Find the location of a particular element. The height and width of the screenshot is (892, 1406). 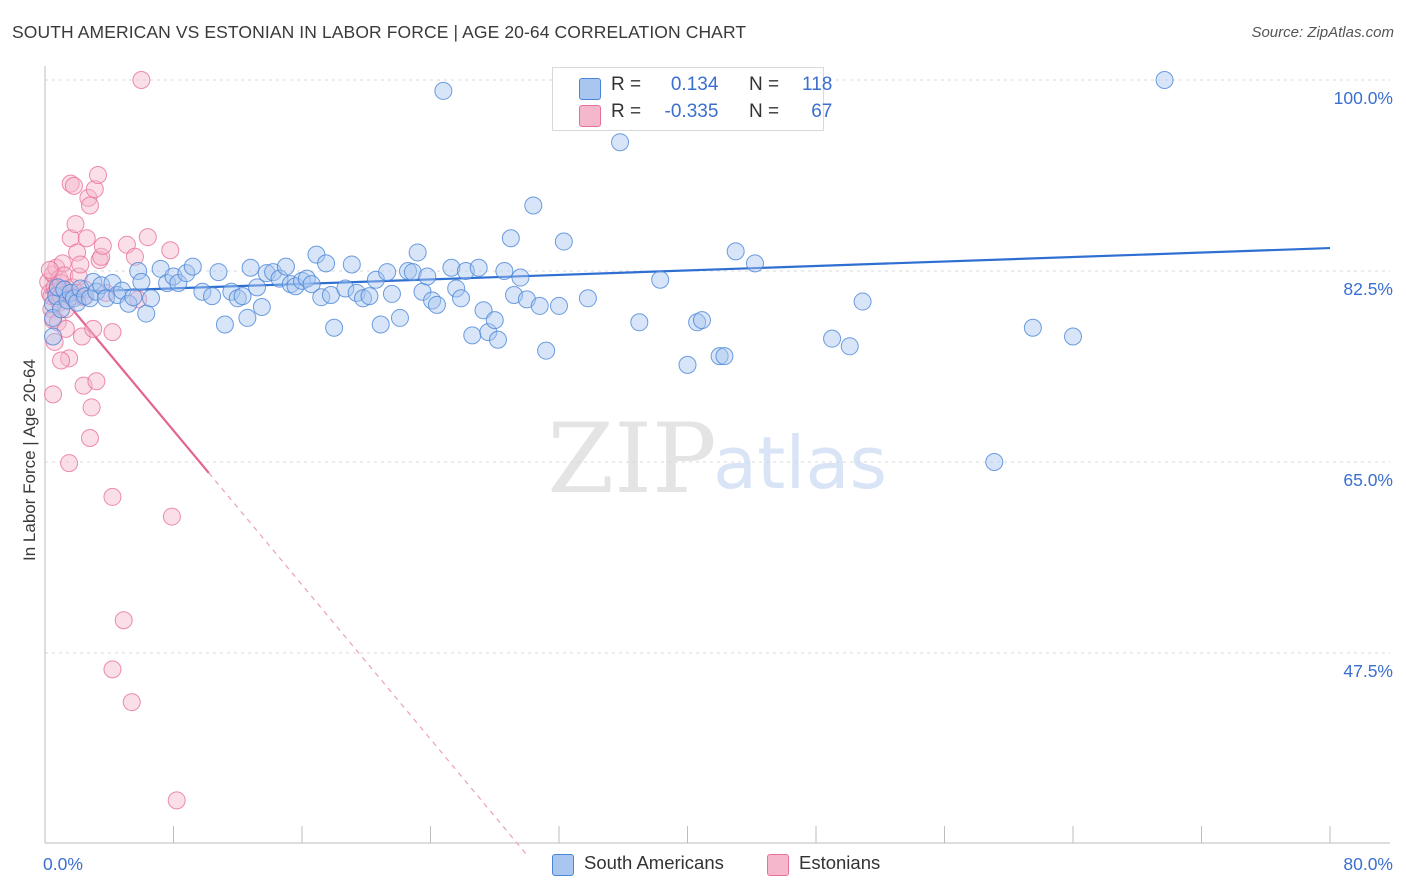

watermark: ZIP atlas is located at coordinates (717, 459).